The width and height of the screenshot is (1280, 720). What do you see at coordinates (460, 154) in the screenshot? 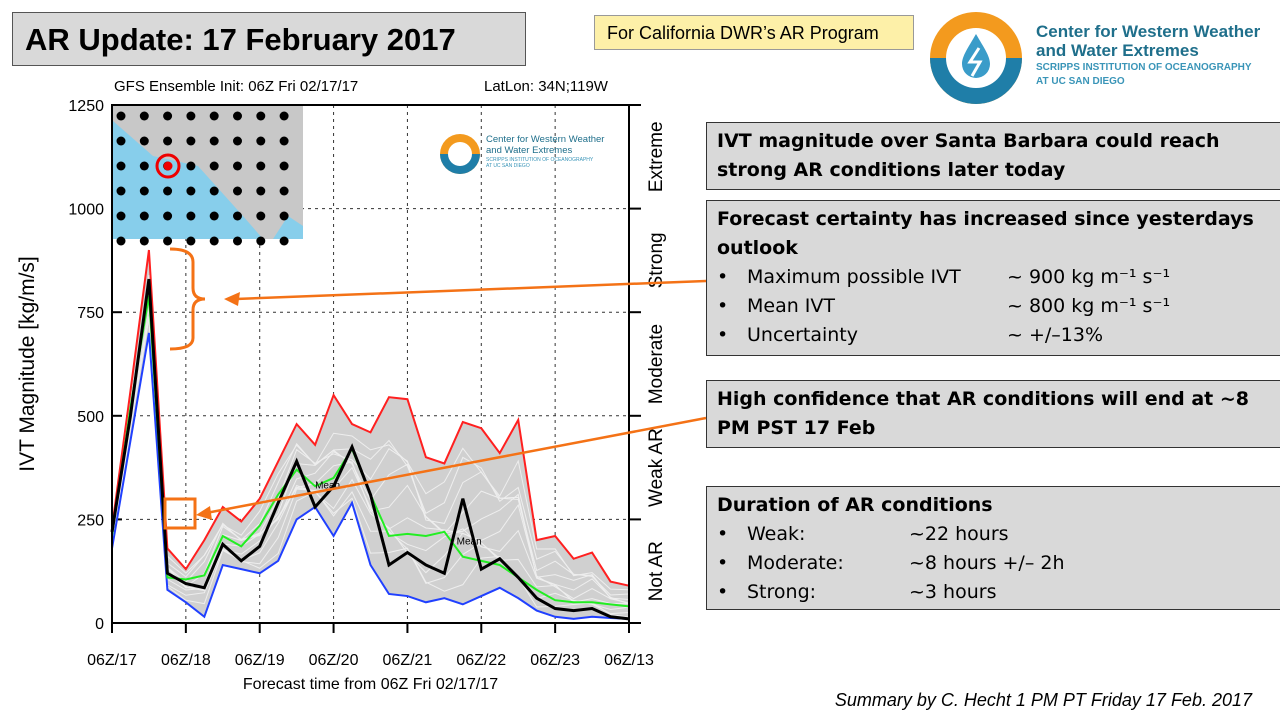
I see `chart-logo-icon` at bounding box center [460, 154].